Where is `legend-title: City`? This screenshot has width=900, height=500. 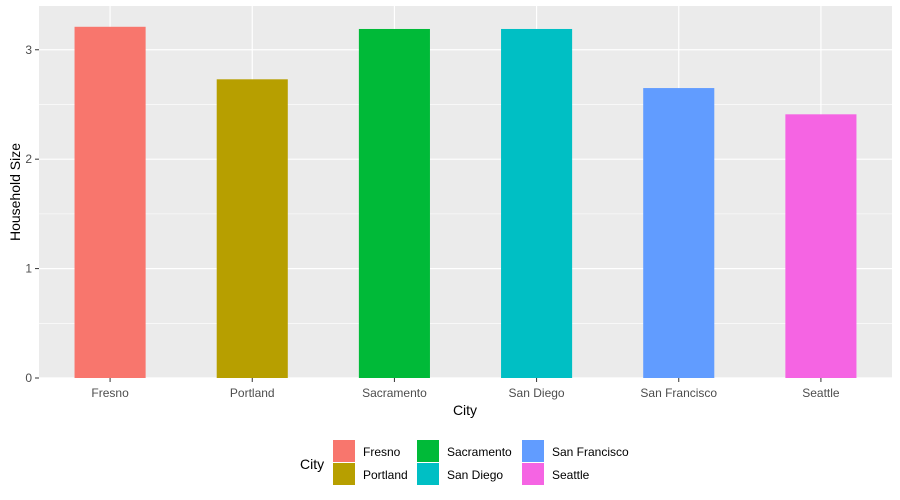 legend-title: City is located at coordinates (312, 464).